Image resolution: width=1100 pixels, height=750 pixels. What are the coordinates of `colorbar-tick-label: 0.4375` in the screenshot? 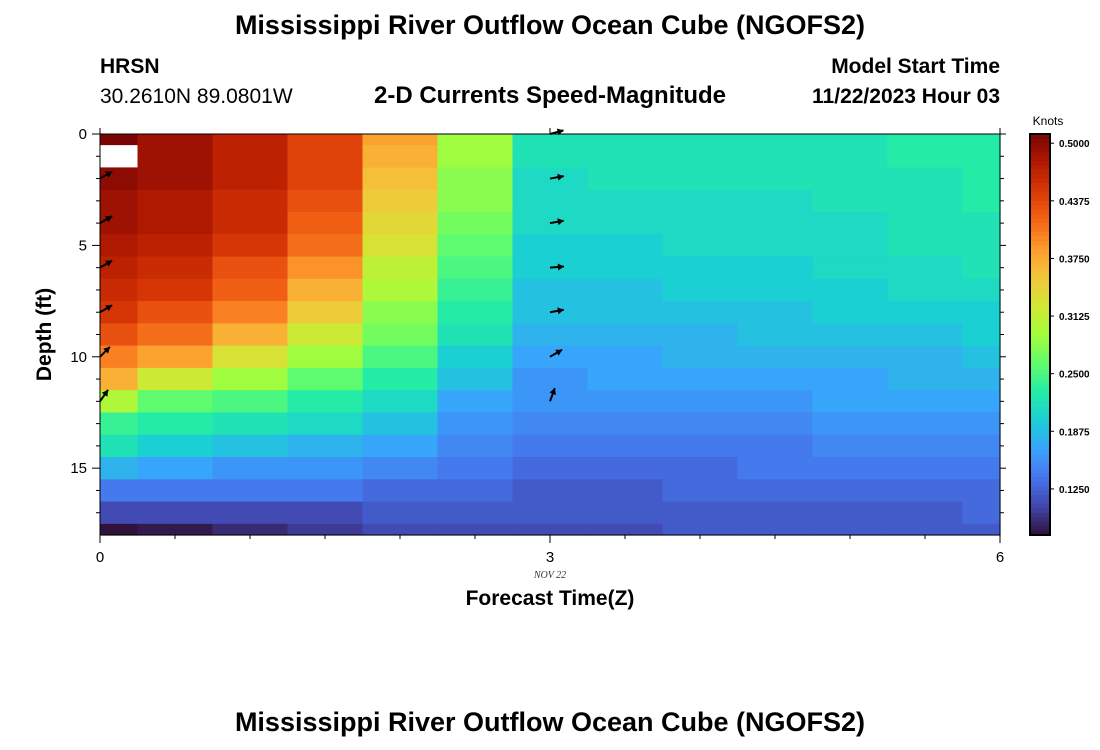 It's located at (1074, 202).